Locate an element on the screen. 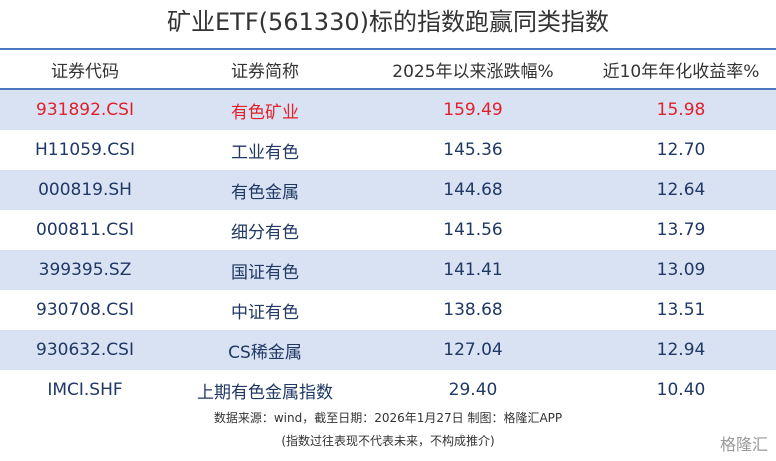 The image size is (776, 461). table-row: IMCI.SHF 上期有色金属指数 29.40 10.40 is located at coordinates (388, 390).